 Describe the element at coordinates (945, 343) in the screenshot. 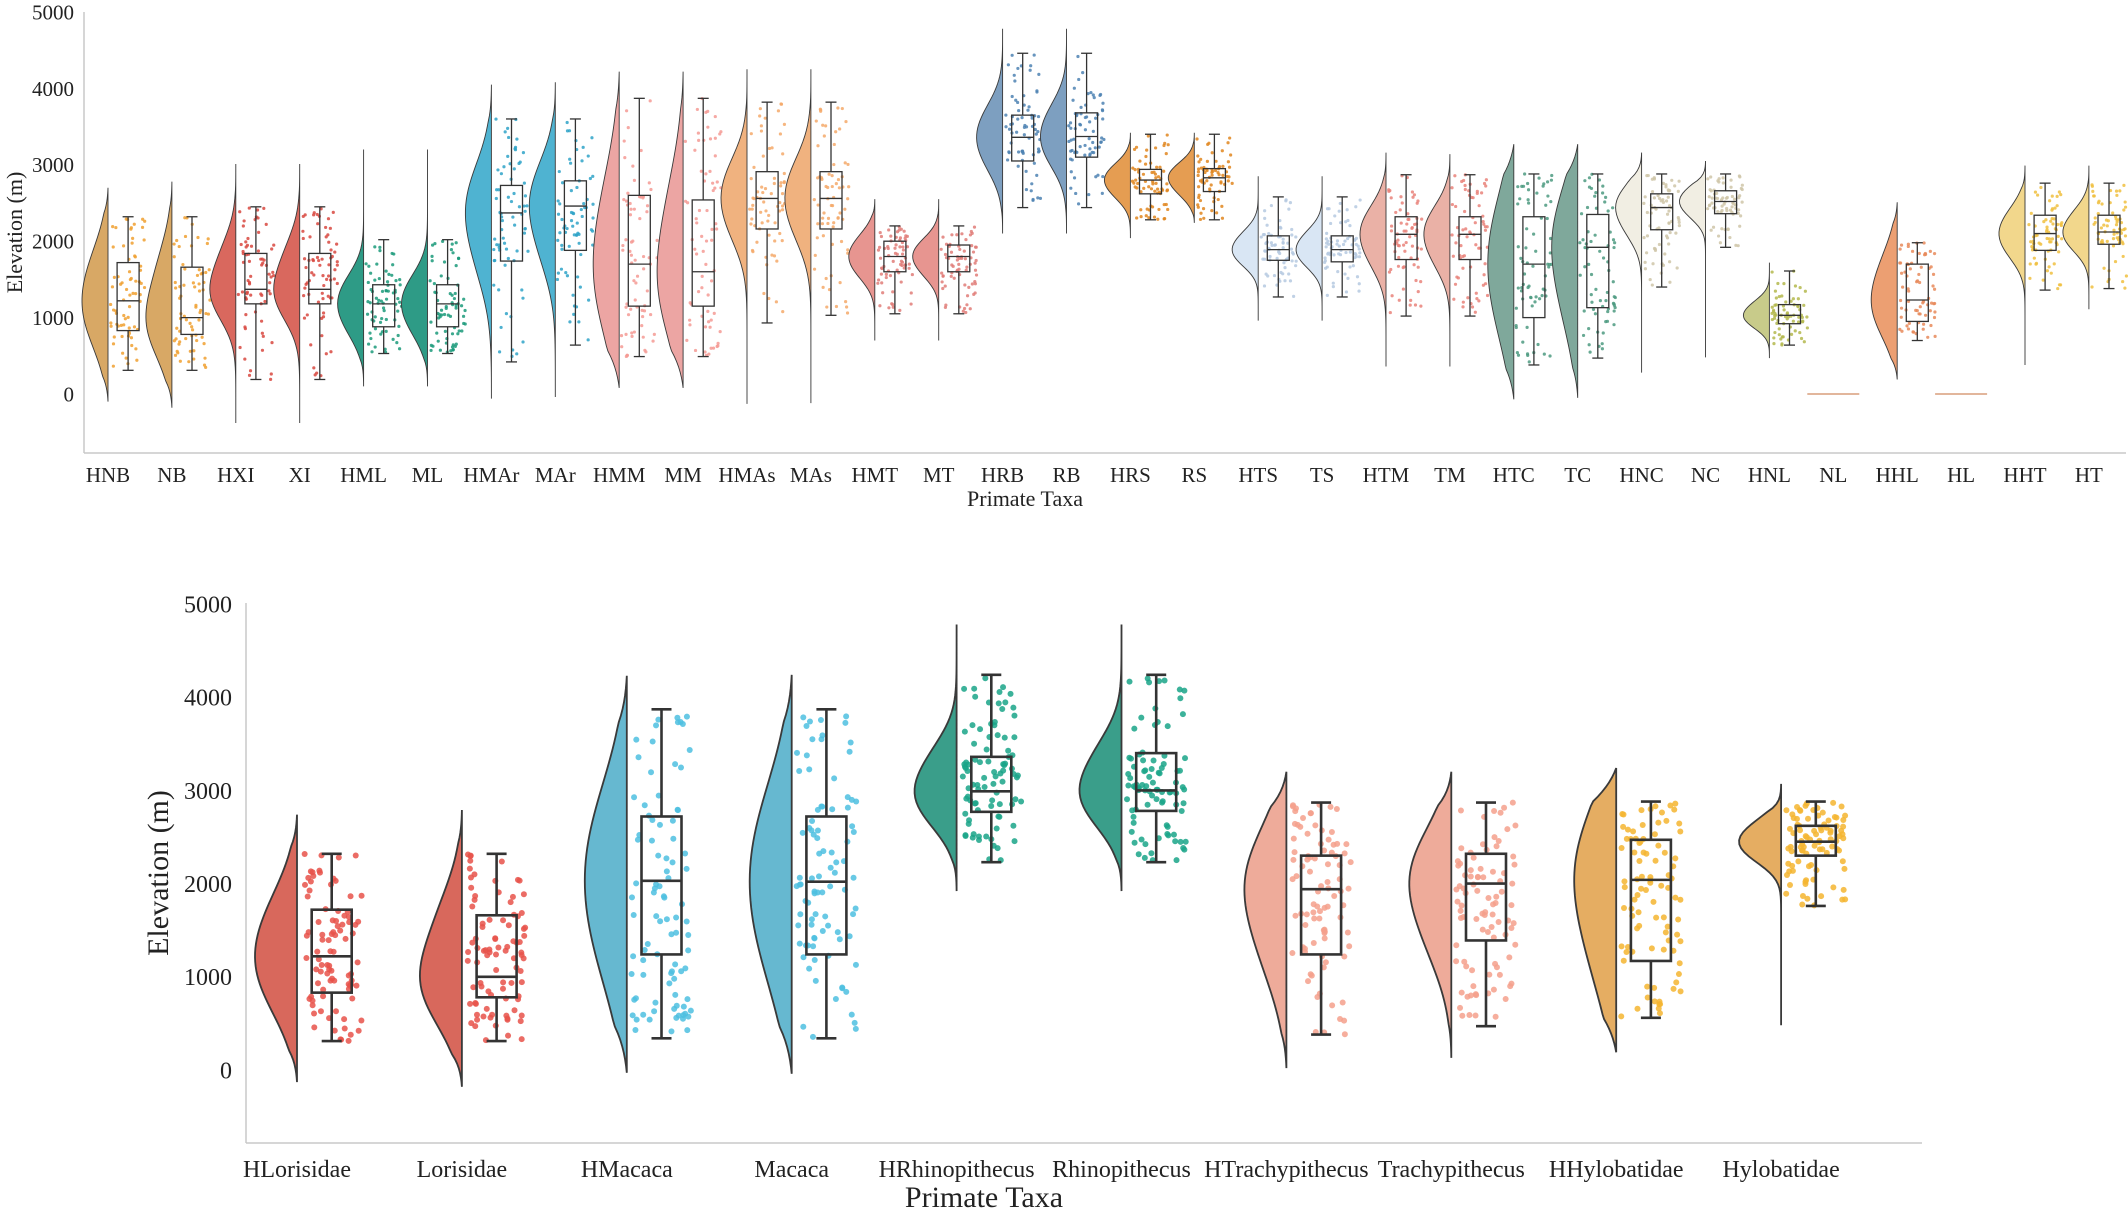

I see `category-MT: MT` at that location.